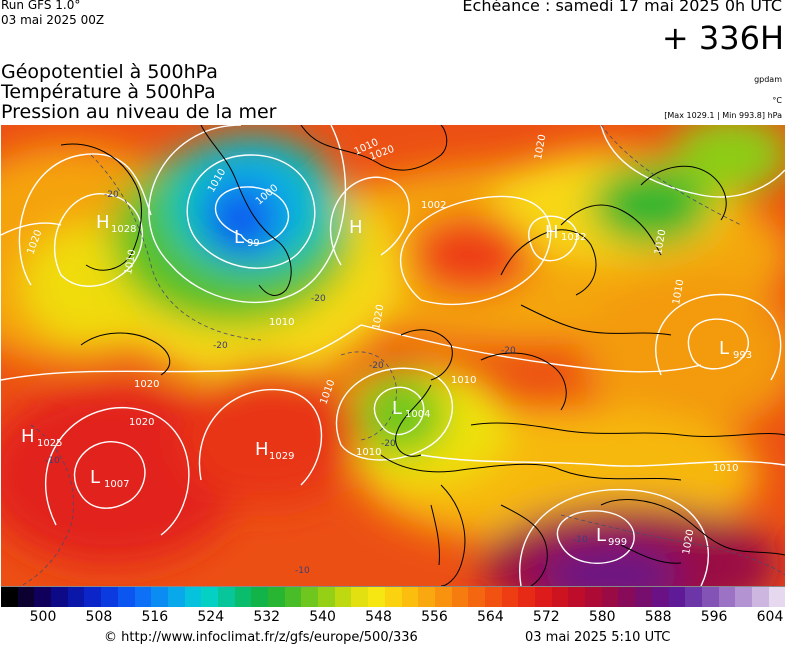  Describe the element at coordinates (611, 536) in the screenshot. I see `pressure-center: L 999` at that location.